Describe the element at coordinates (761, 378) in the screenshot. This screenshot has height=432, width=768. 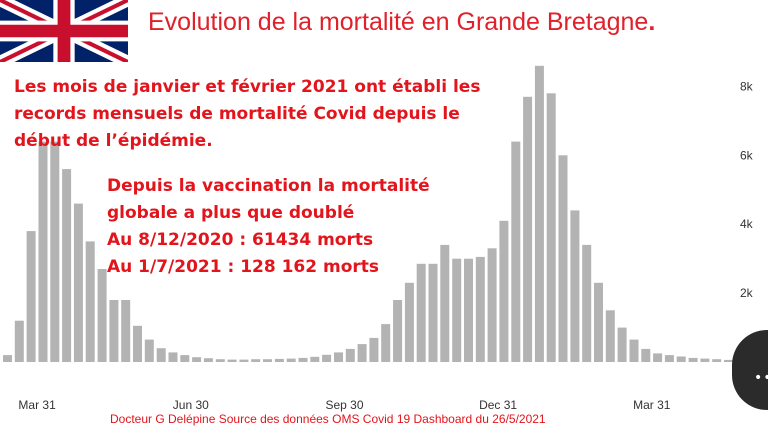
I see `chat-bubble-icon: •••` at that location.